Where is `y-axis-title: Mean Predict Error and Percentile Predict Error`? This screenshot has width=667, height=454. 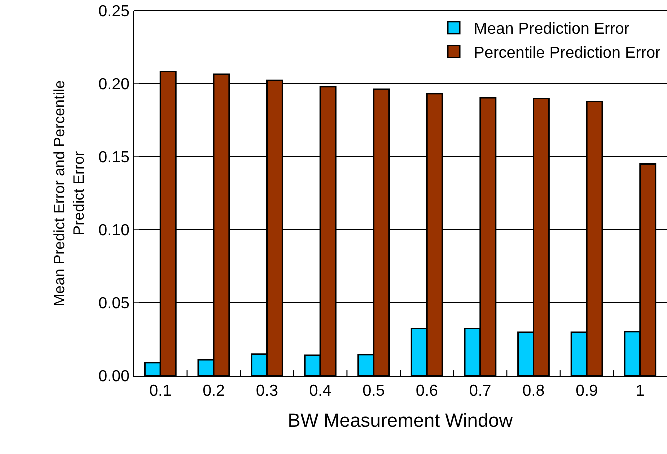 y-axis-title: Mean Predict Error and Percentile Predict Error is located at coordinates (69, 193).